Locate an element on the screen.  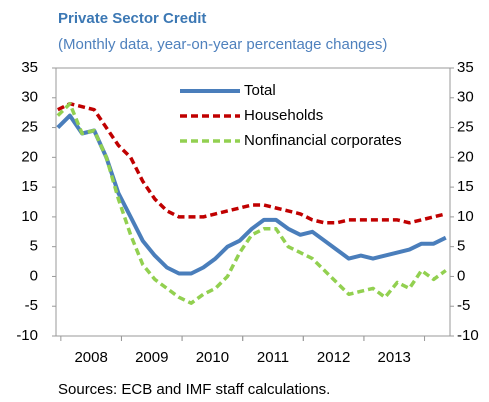
y-tick-label: 30 is located at coordinates (29, 97).